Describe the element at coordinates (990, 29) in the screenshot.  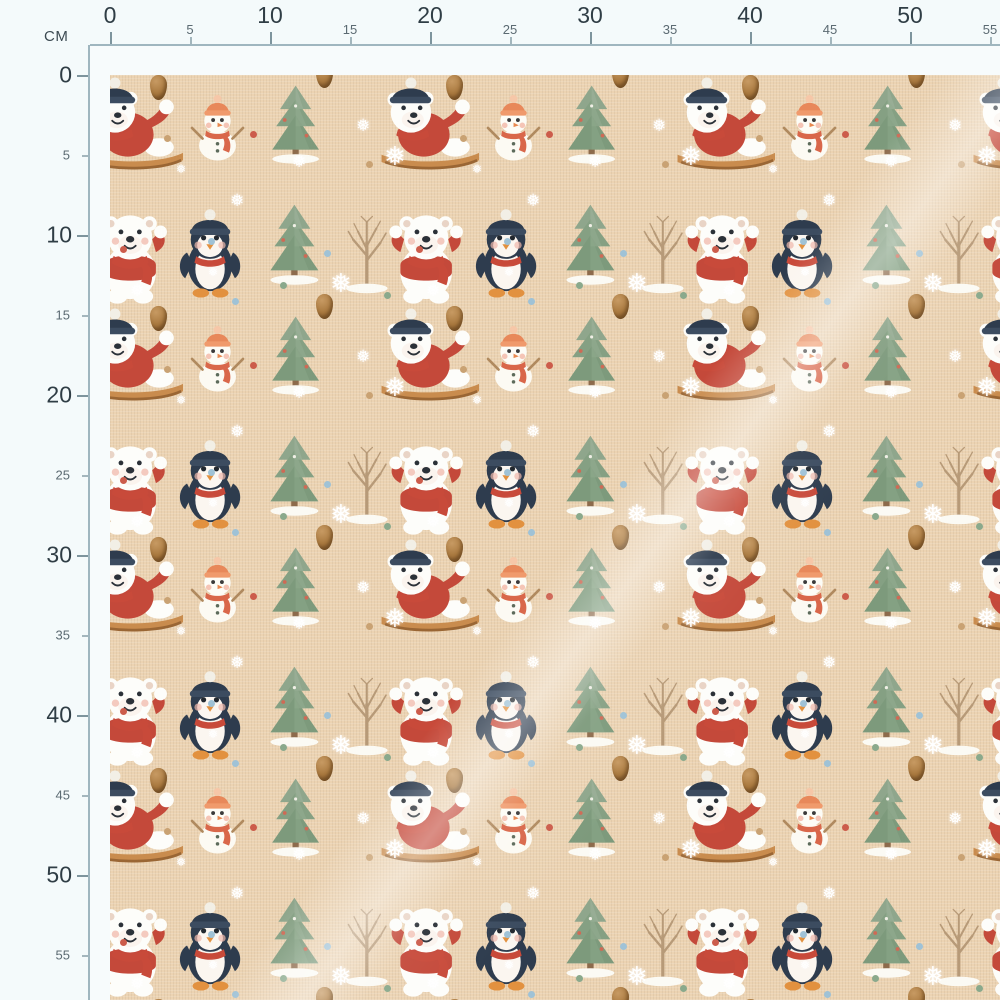
I see `ruler-label-h-55: 55` at that location.